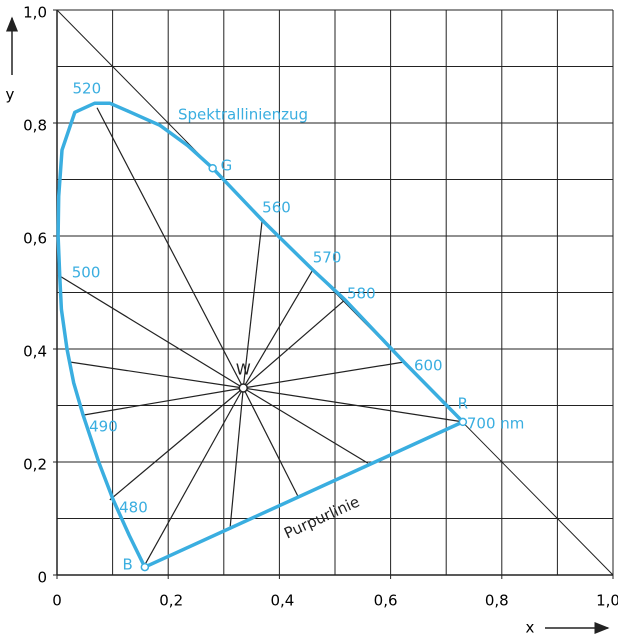 This screenshot has width=618, height=640. What do you see at coordinates (35, 13) in the screenshot?
I see `y-tick-label: 1,0` at bounding box center [35, 13].